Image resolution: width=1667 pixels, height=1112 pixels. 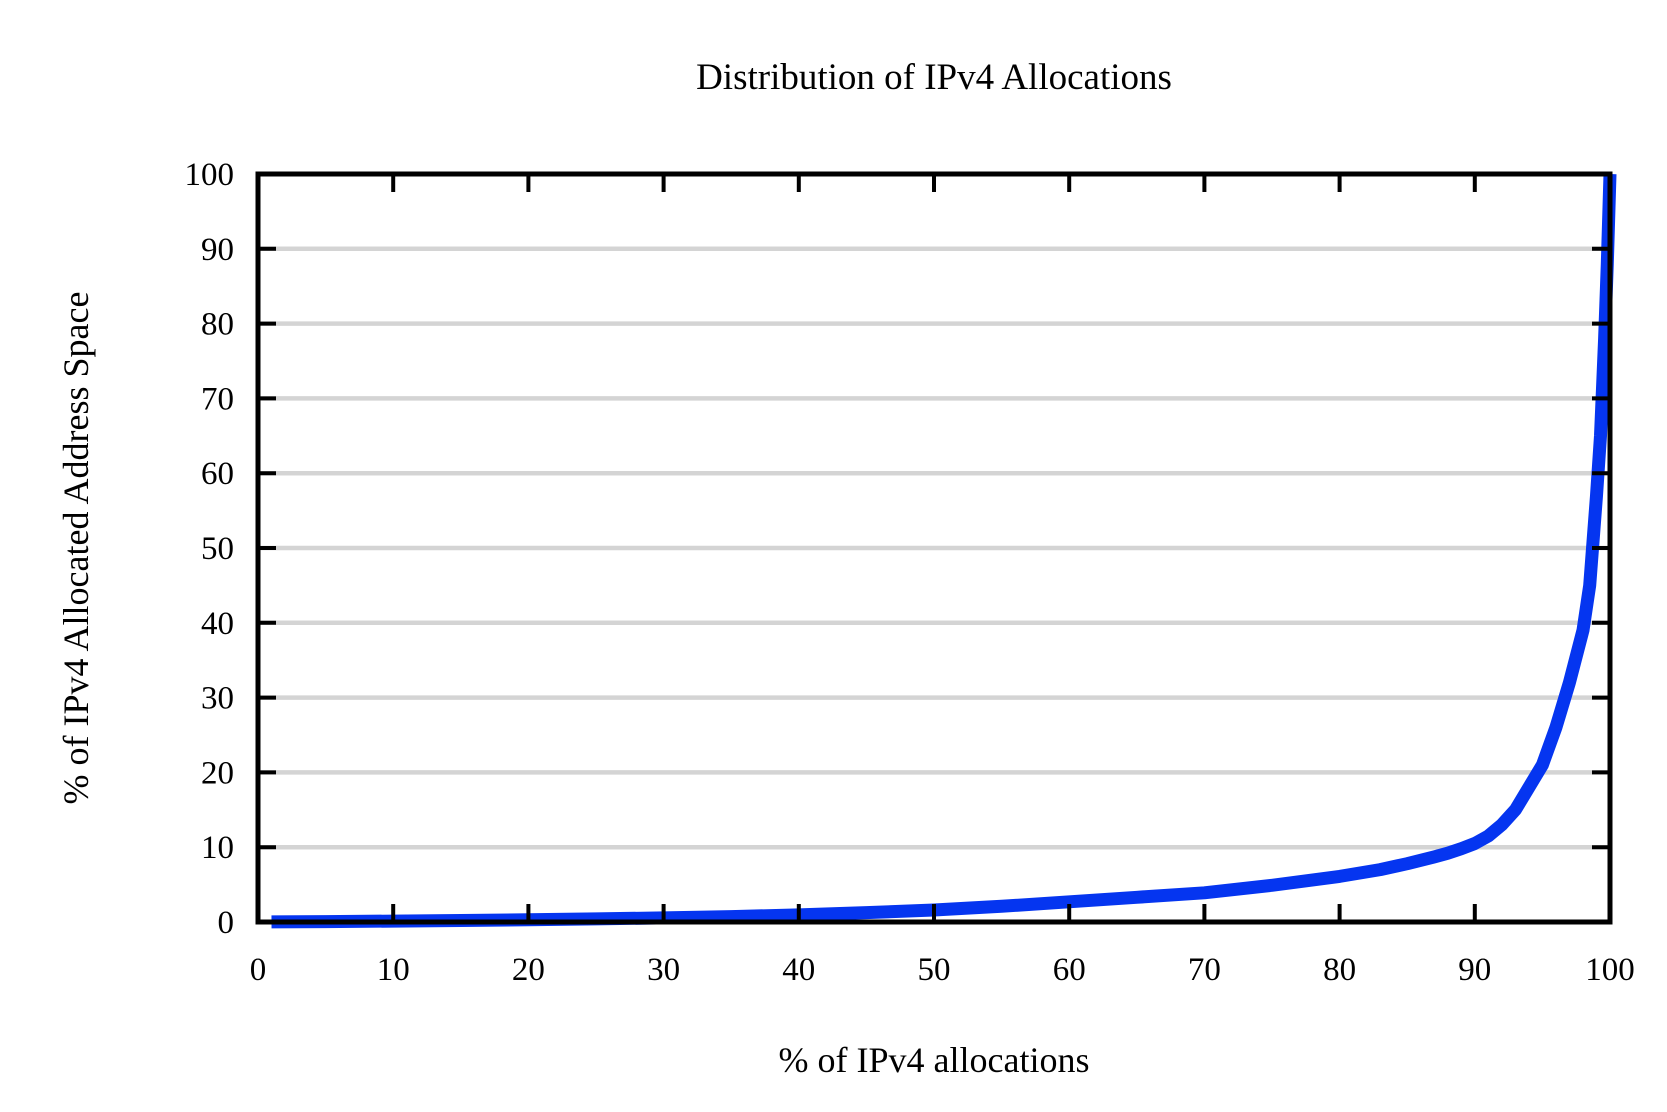 What do you see at coordinates (934, 77) in the screenshot?
I see `chart-title: Distribution of IPv4 Allocations` at bounding box center [934, 77].